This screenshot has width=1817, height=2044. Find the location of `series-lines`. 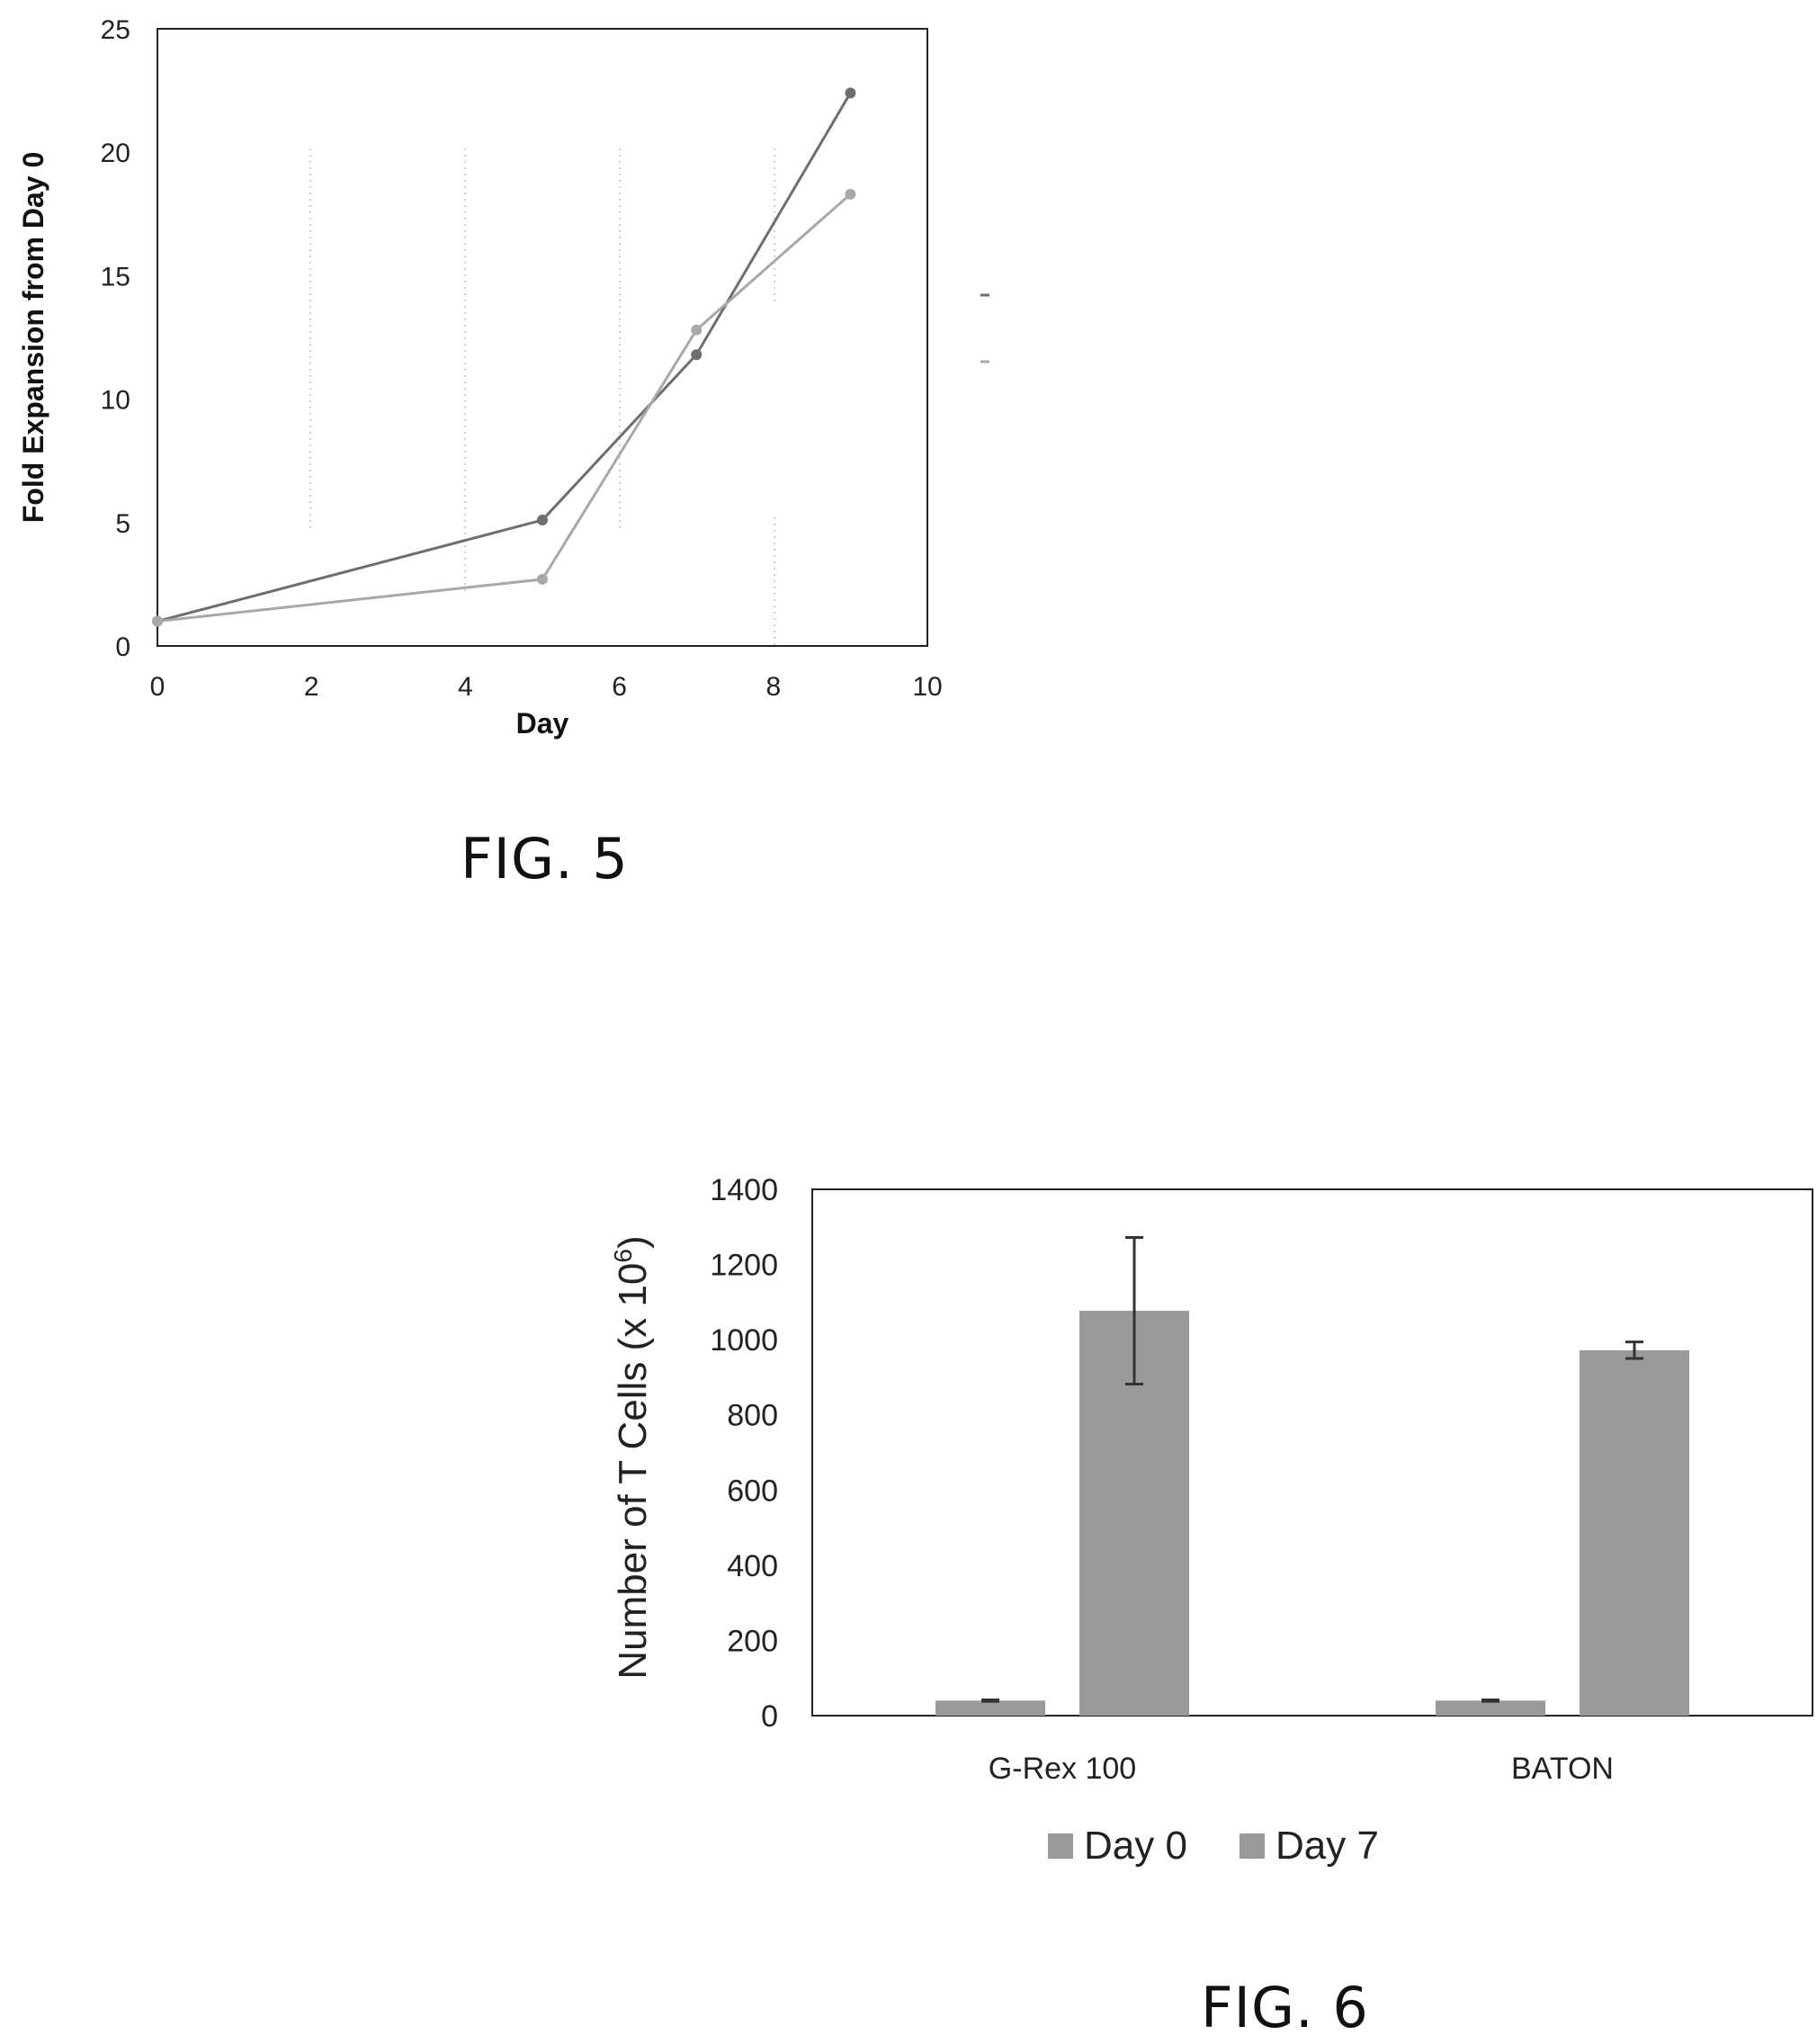

series-lines is located at coordinates (504, 357).